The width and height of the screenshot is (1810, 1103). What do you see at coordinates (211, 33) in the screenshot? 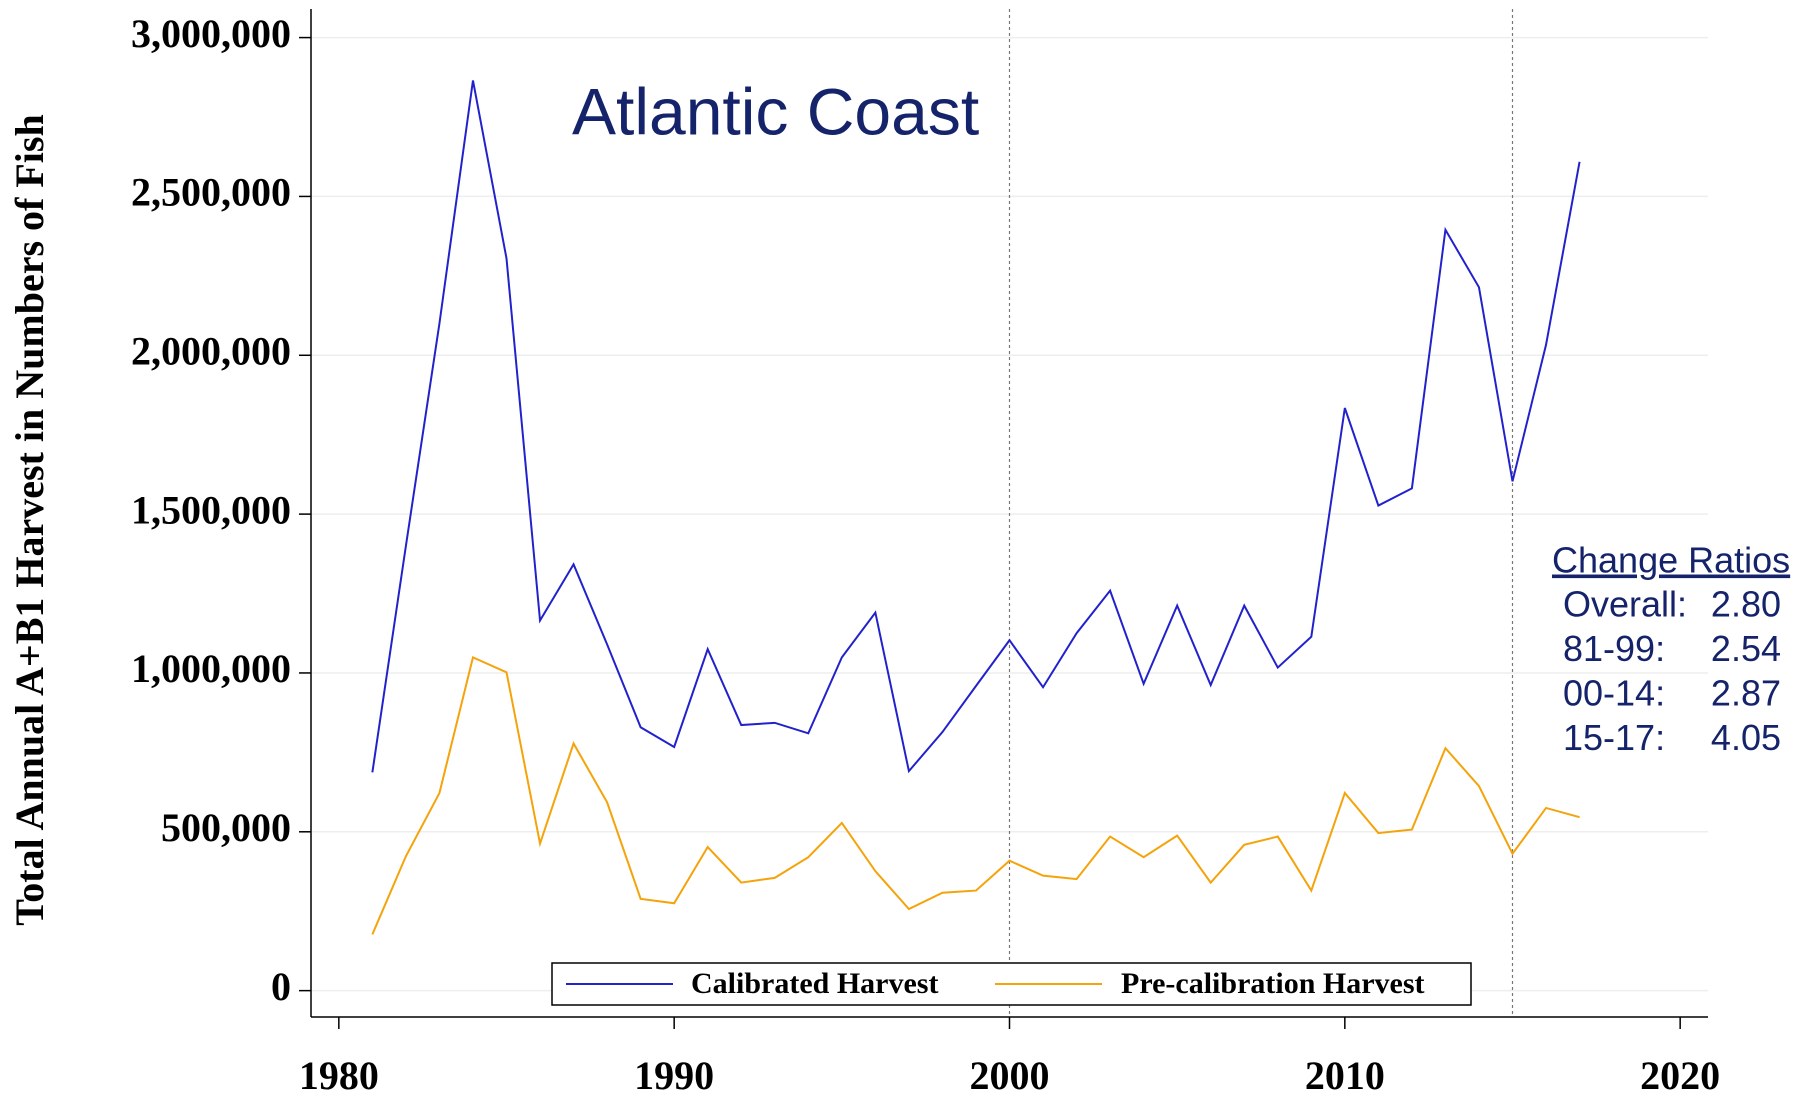
I see `y-tick-label: 3,000,000` at bounding box center [211, 33].